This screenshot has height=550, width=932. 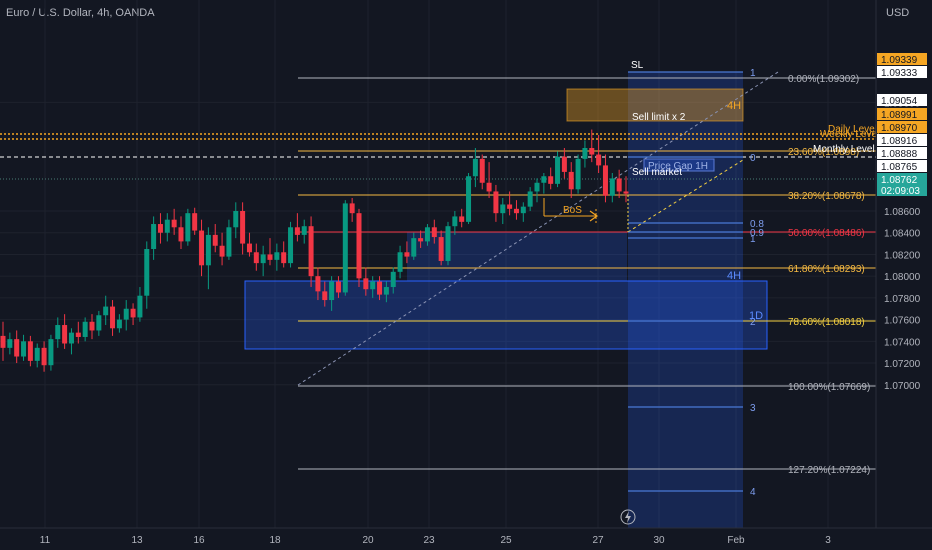 What do you see at coordinates (466, 536) in the screenshot?
I see `x-axis: 11 13 16 18 20 23 25 27 30 Feb 3` at bounding box center [466, 536].